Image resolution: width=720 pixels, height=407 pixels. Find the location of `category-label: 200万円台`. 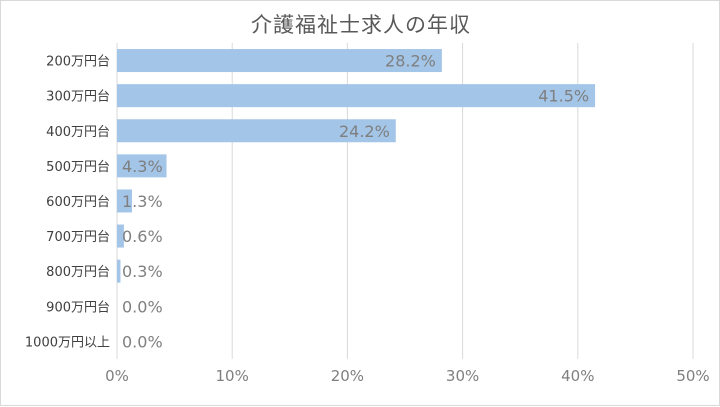

category-label: 200万円台 is located at coordinates (78, 62).